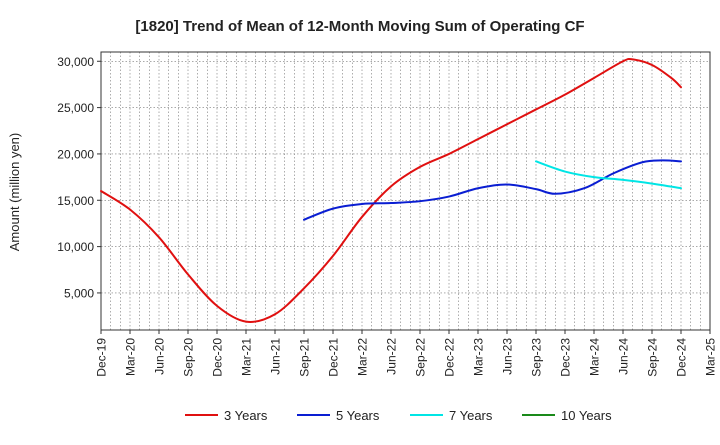  Describe the element at coordinates (398, 415) in the screenshot. I see `legend: 3 Years 5 Years 7 Years 10 Years` at that location.